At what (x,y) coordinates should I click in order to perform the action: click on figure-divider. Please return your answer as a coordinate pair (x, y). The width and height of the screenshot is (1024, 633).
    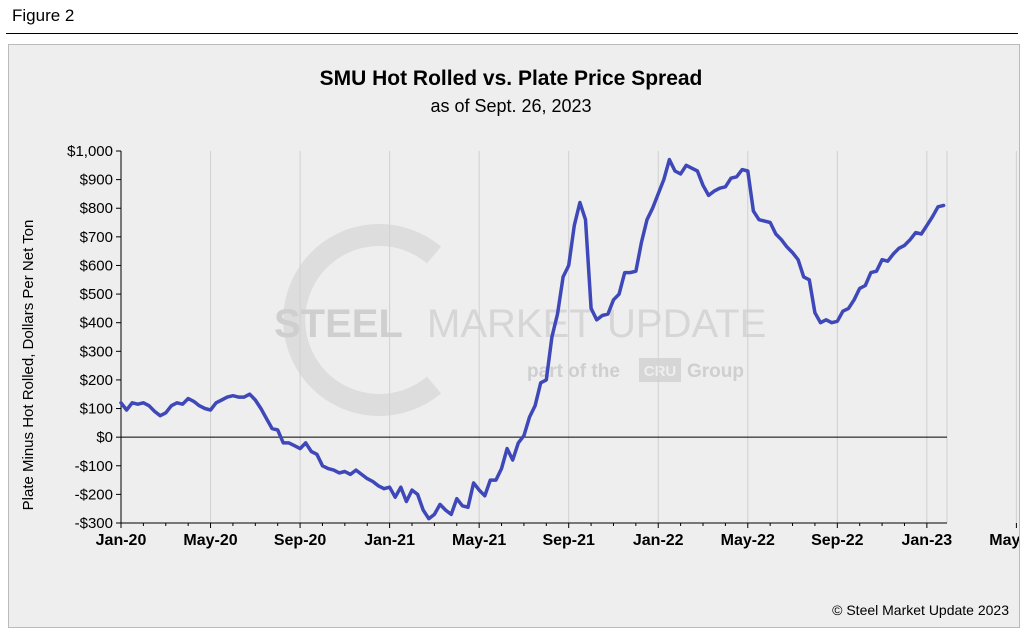
    Looking at the image, I should click on (512, 33).